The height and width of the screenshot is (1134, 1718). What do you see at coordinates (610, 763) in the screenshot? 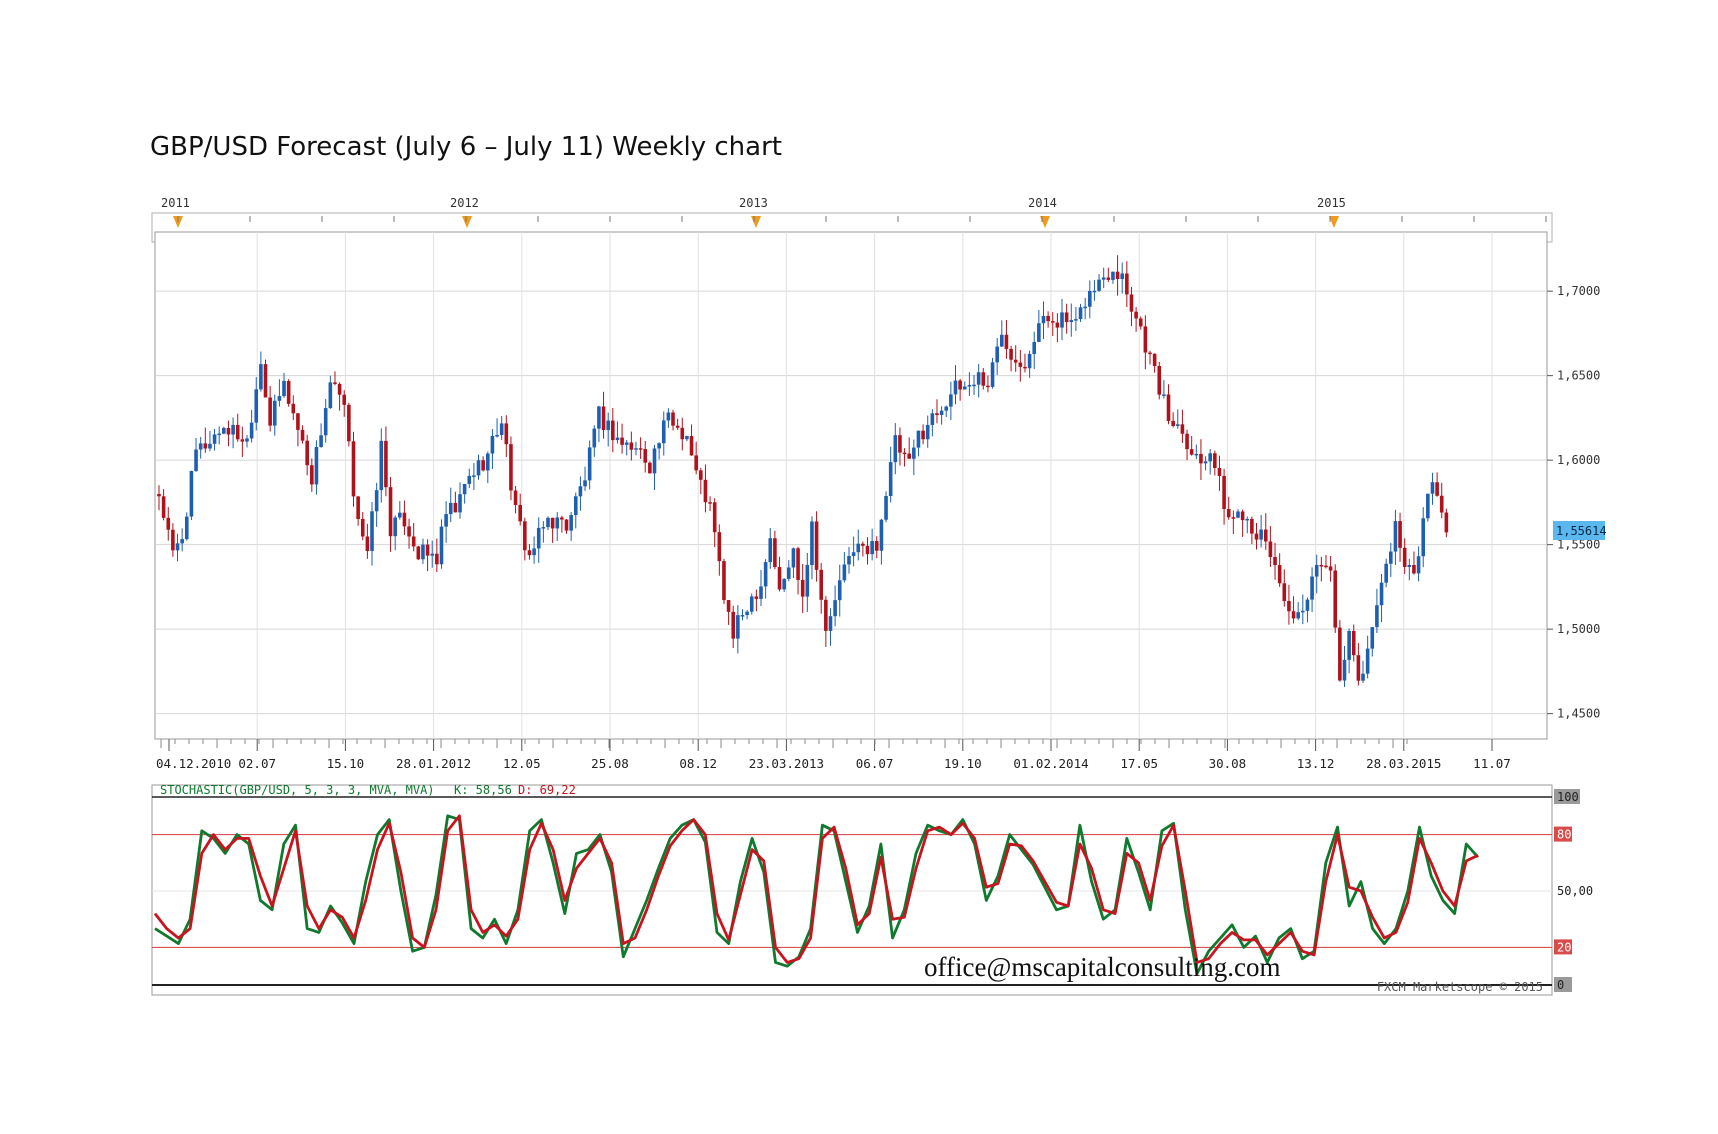
I see `date-tick-label: 25.08` at bounding box center [610, 763].